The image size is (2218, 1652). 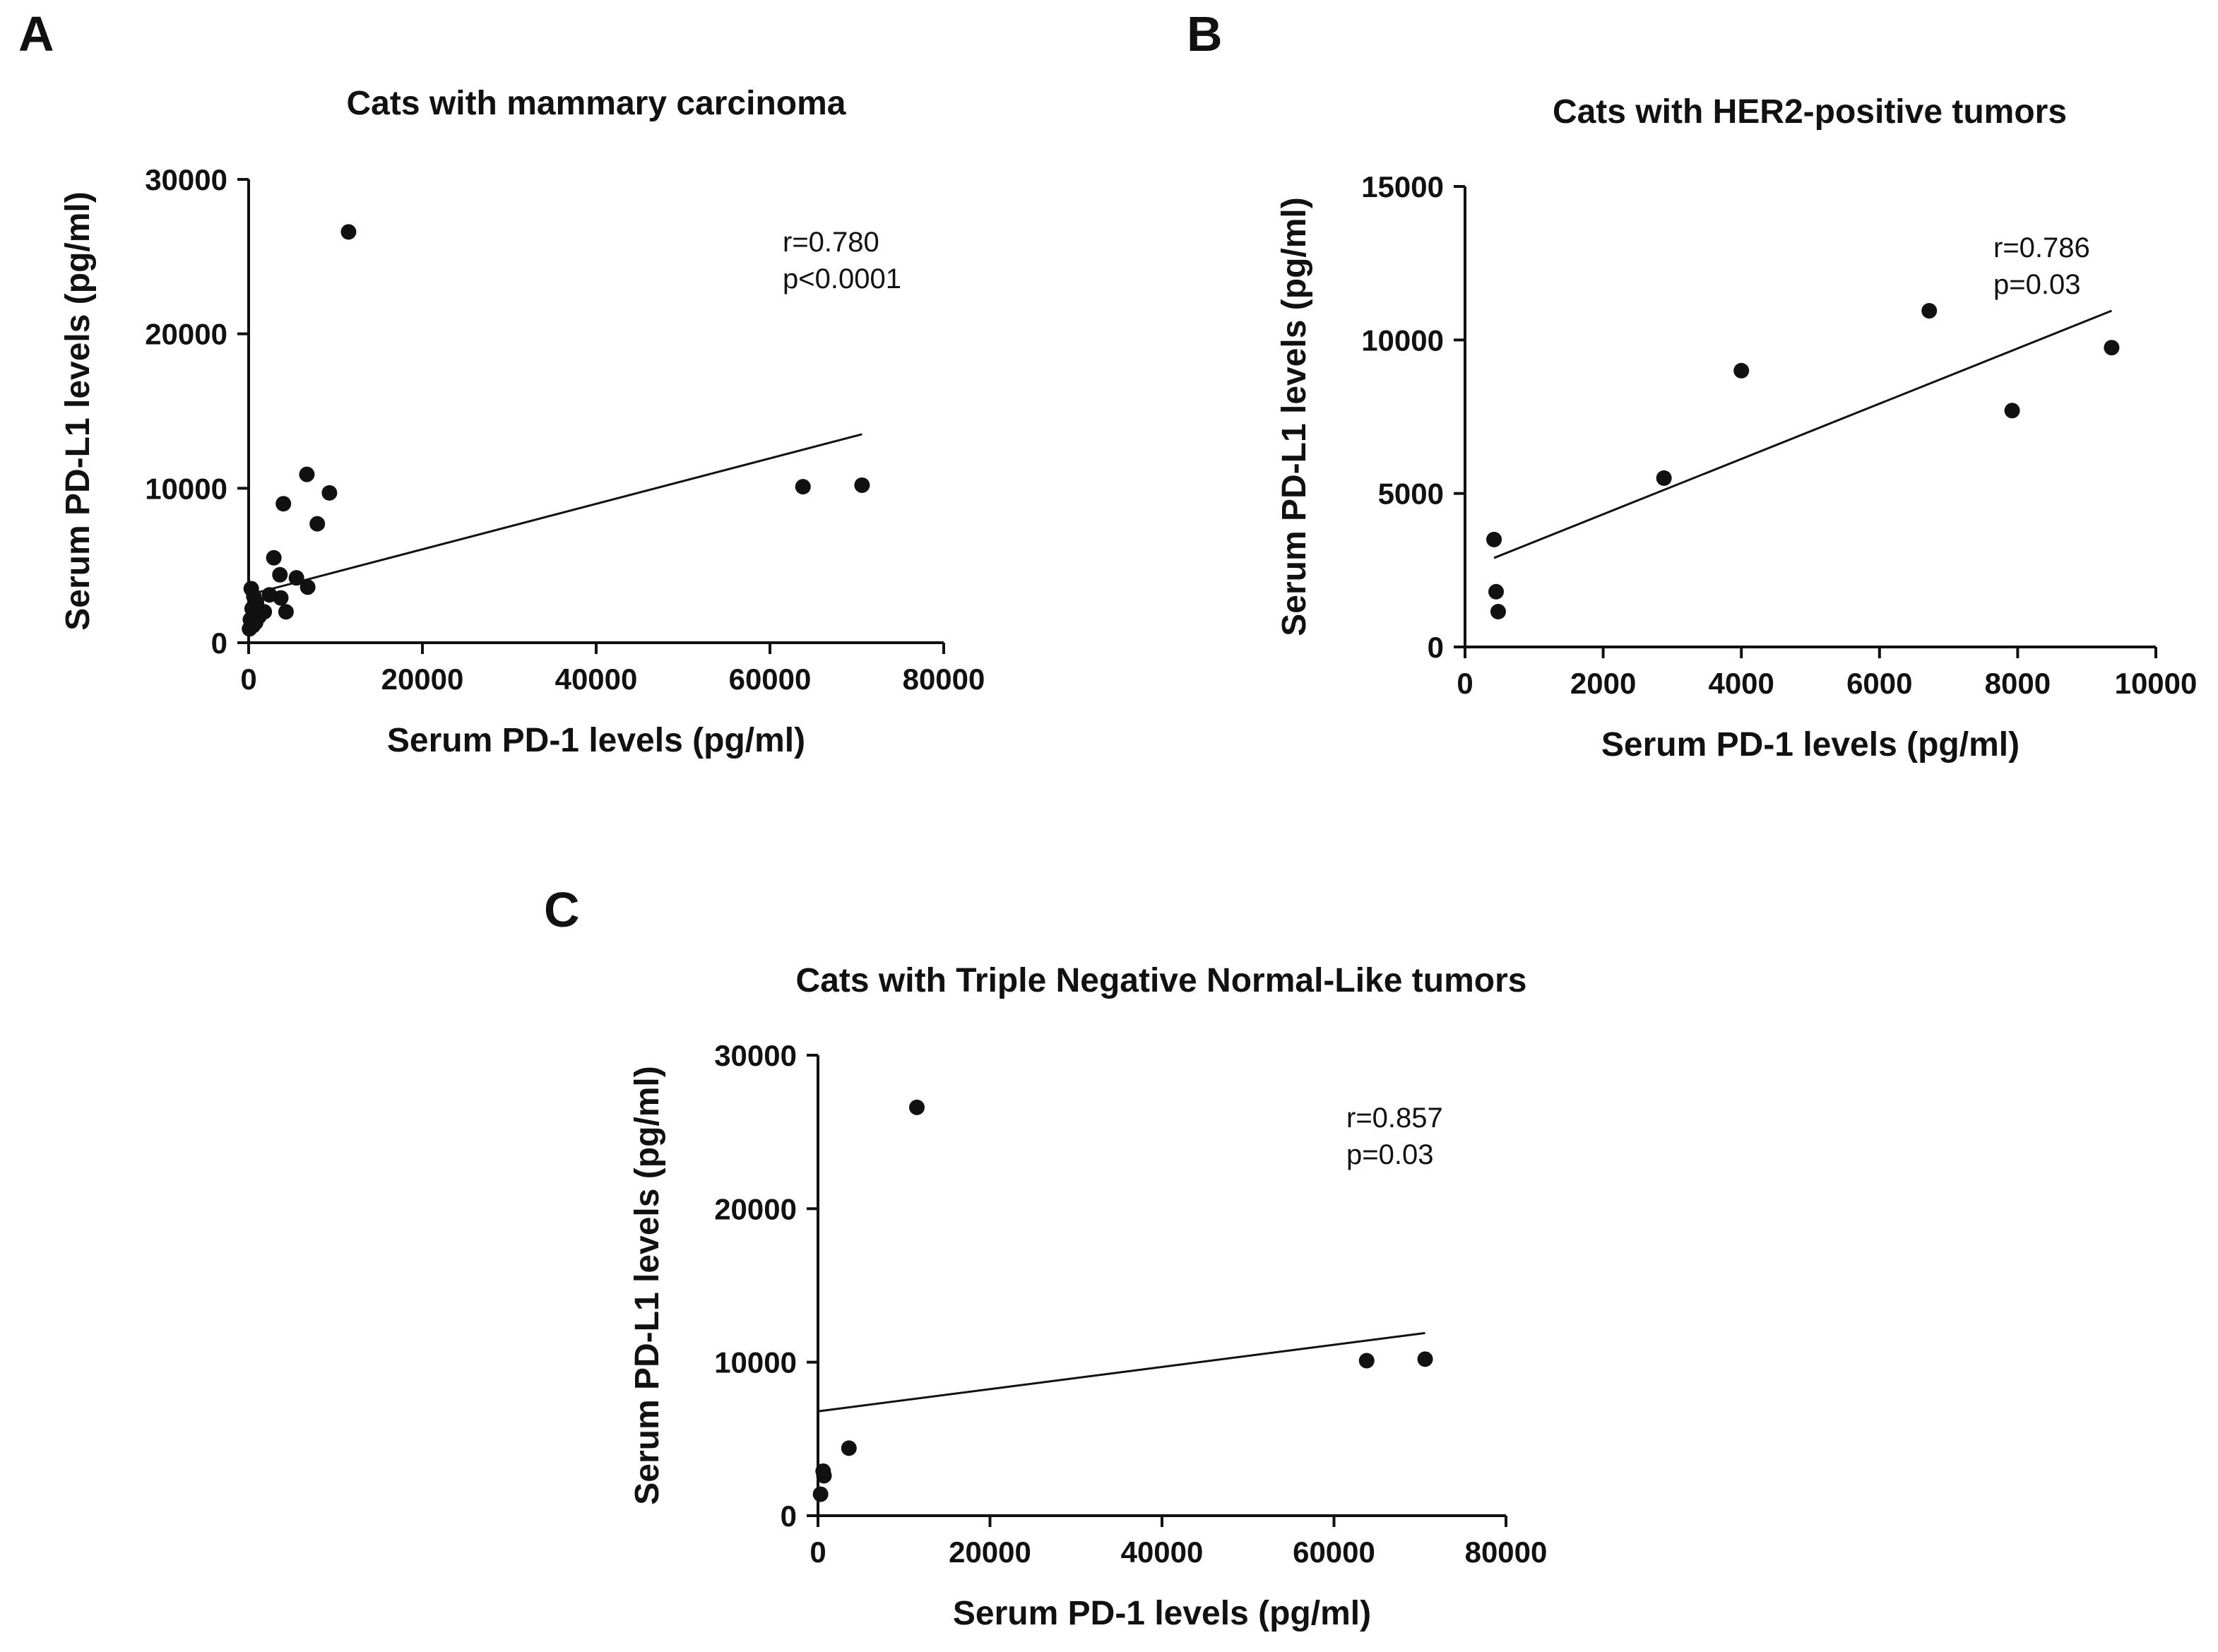 I want to click on panel-a-letter: A, so click(x=36, y=33).